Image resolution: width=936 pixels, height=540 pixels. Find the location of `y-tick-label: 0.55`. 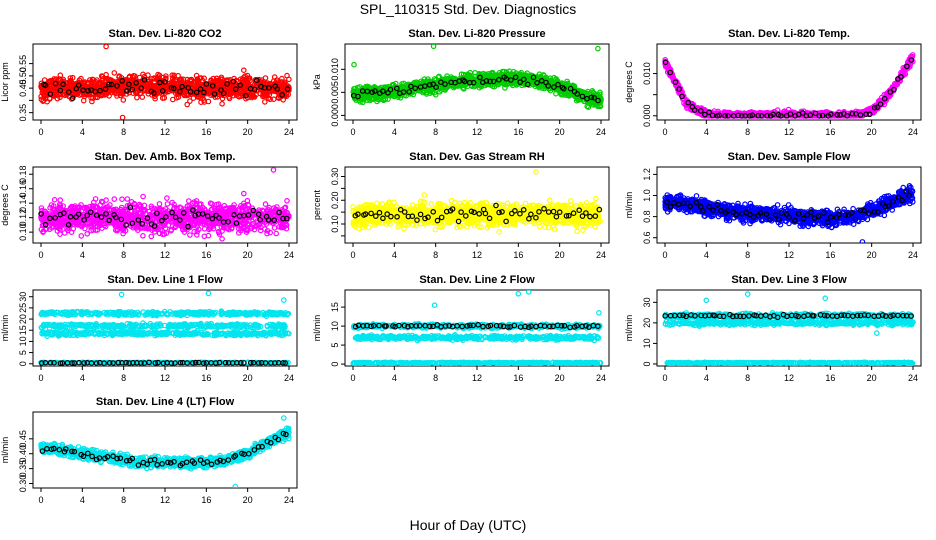

y-tick-label: 0.55 is located at coordinates (23, 64).